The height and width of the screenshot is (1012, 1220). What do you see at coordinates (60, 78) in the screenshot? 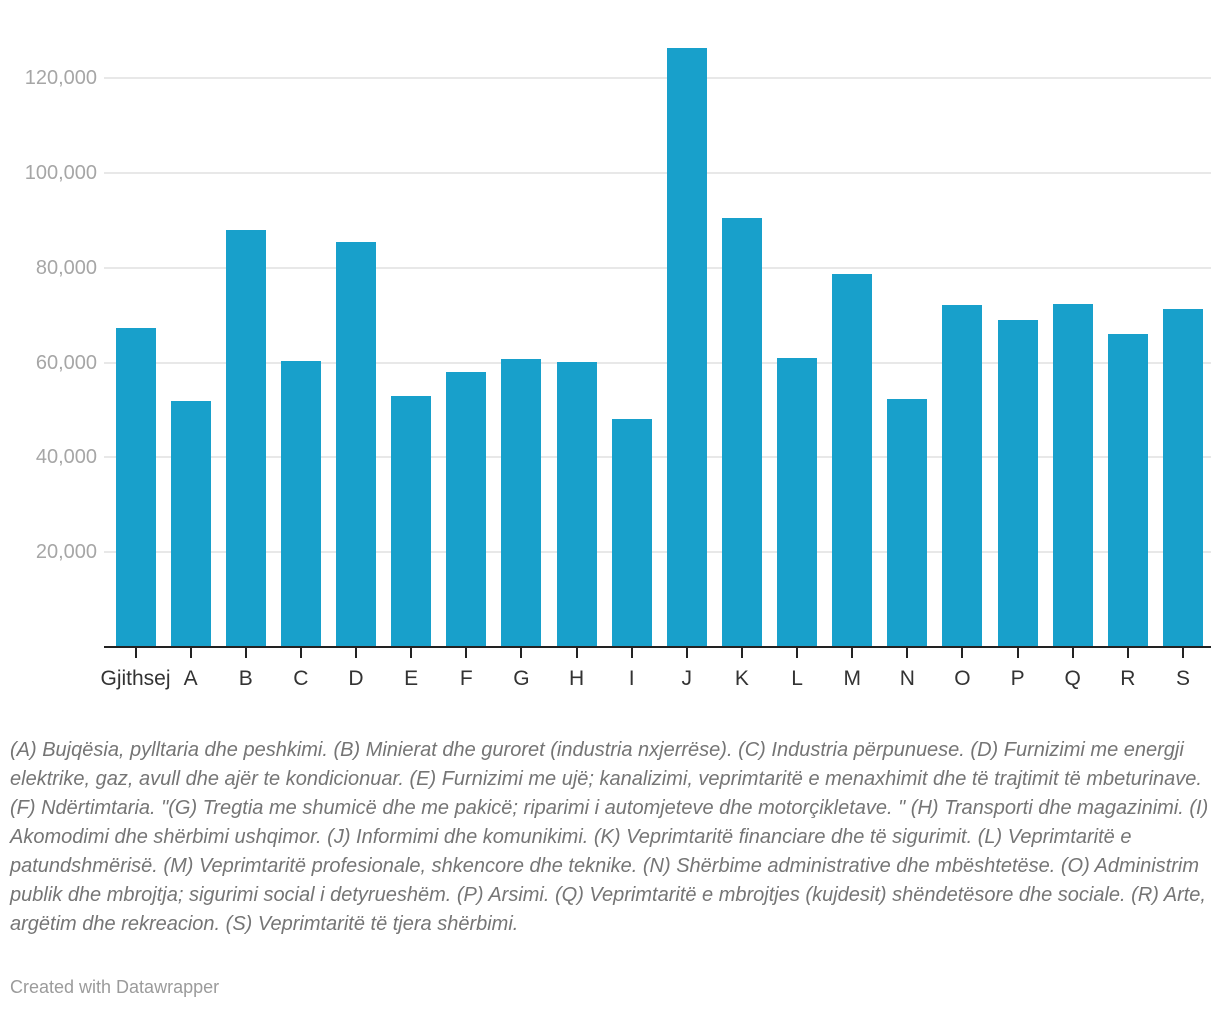
I see `y-axis-tick-label: 120,000` at bounding box center [60, 78].